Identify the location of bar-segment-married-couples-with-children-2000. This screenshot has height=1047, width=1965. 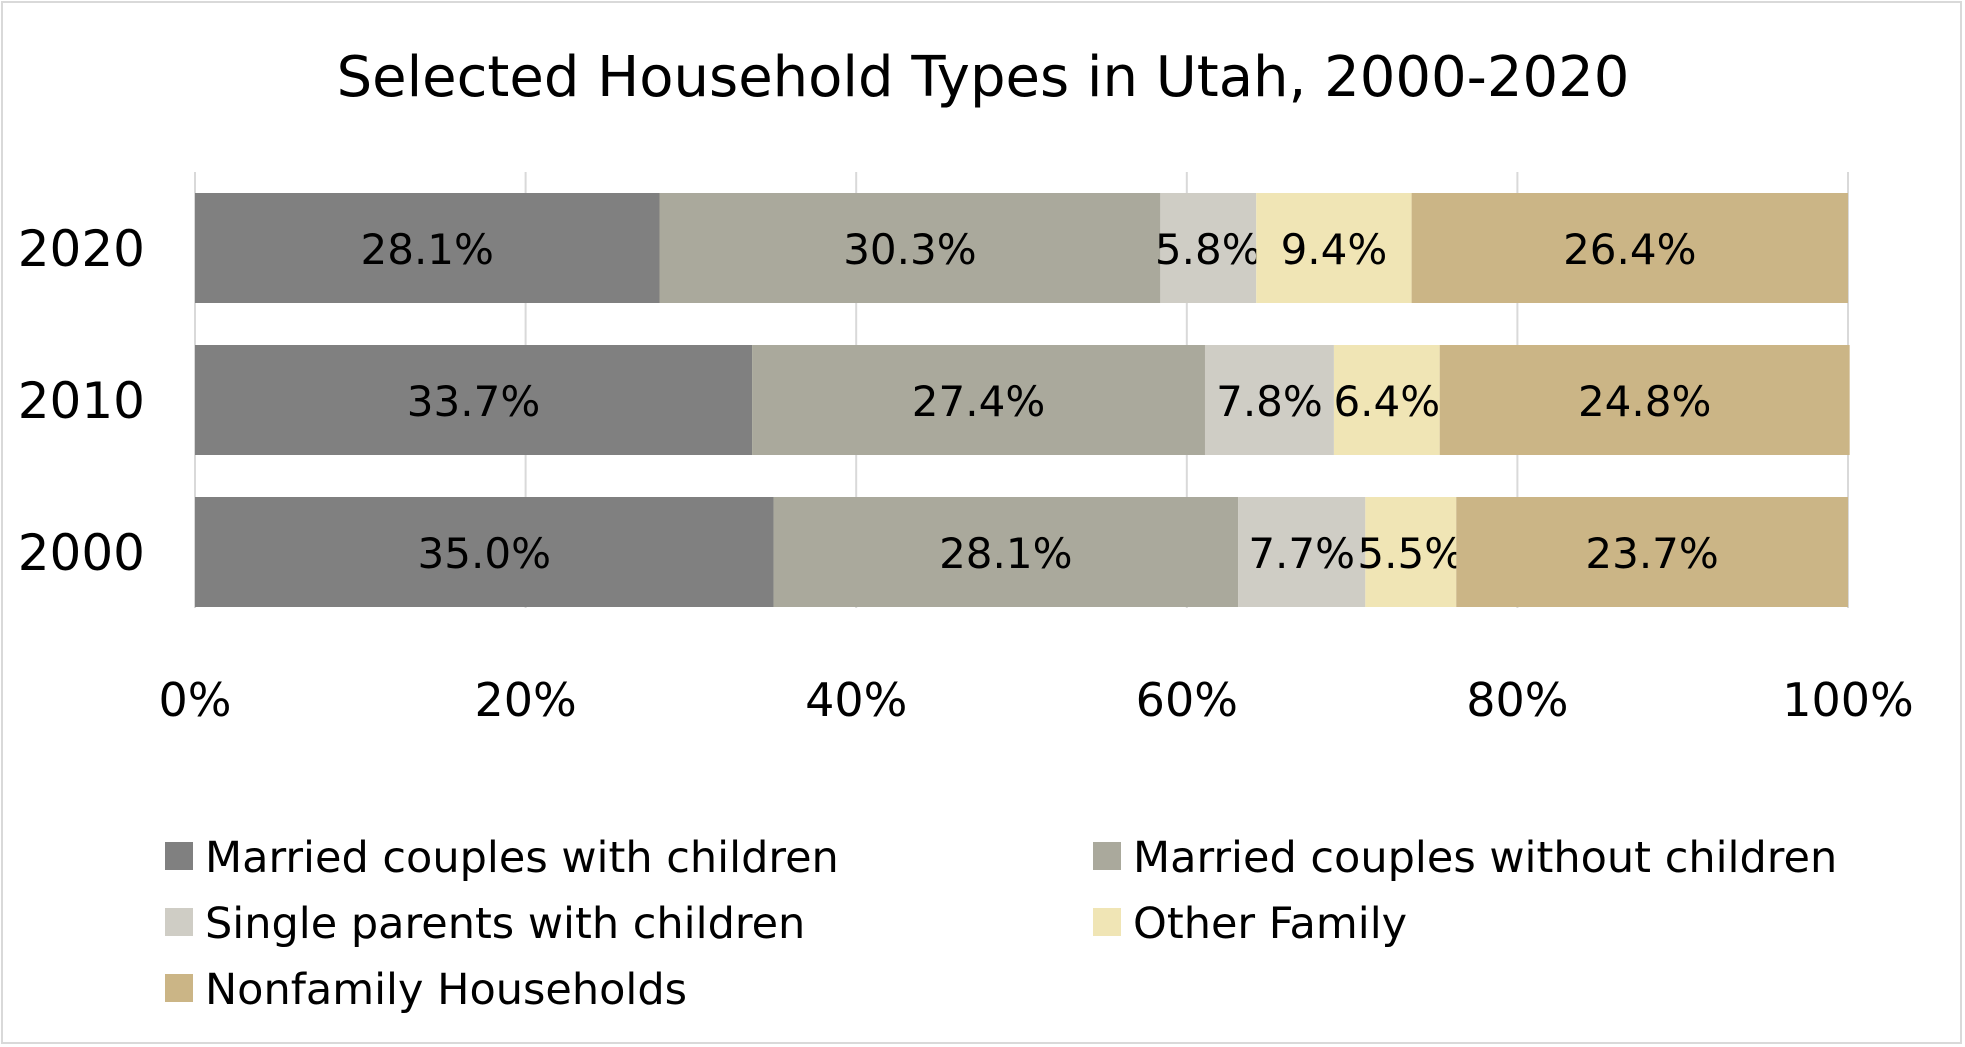
(484, 552).